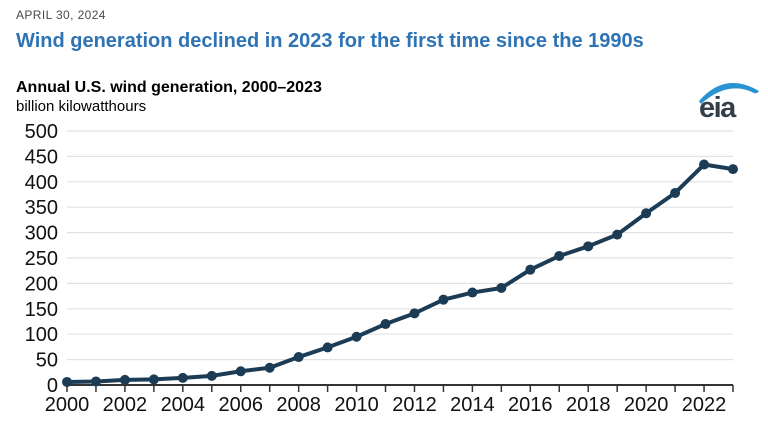 The width and height of the screenshot is (768, 430). What do you see at coordinates (41, 208) in the screenshot?
I see `y-tick-label: 350` at bounding box center [41, 208].